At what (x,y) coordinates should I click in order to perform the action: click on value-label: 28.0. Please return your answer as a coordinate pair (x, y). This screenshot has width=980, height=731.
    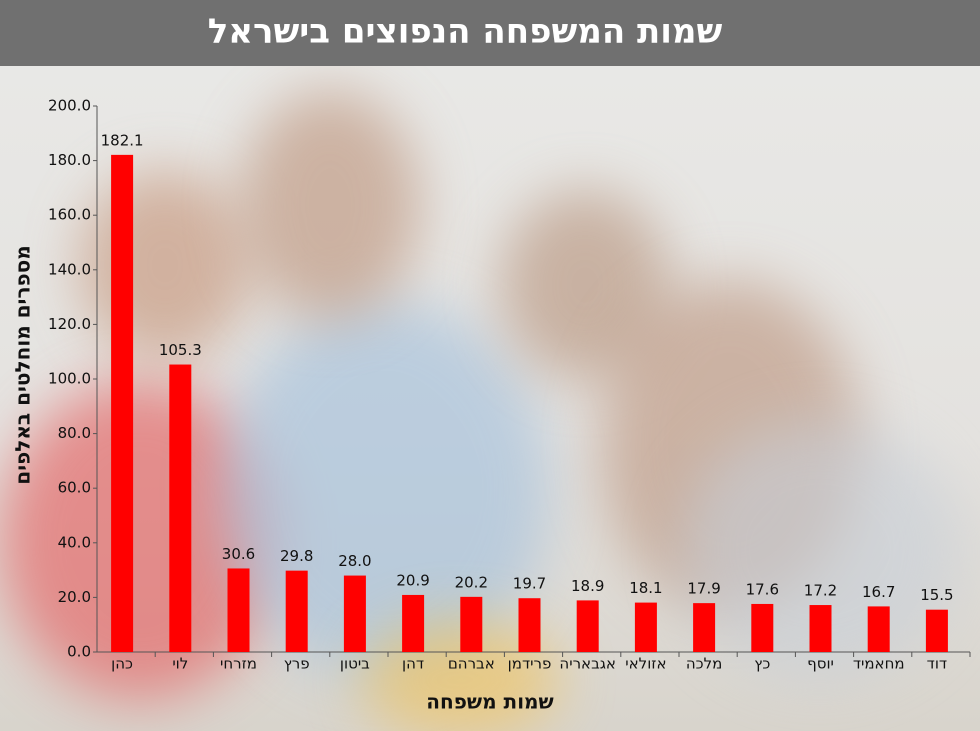
    Looking at the image, I should click on (354, 561).